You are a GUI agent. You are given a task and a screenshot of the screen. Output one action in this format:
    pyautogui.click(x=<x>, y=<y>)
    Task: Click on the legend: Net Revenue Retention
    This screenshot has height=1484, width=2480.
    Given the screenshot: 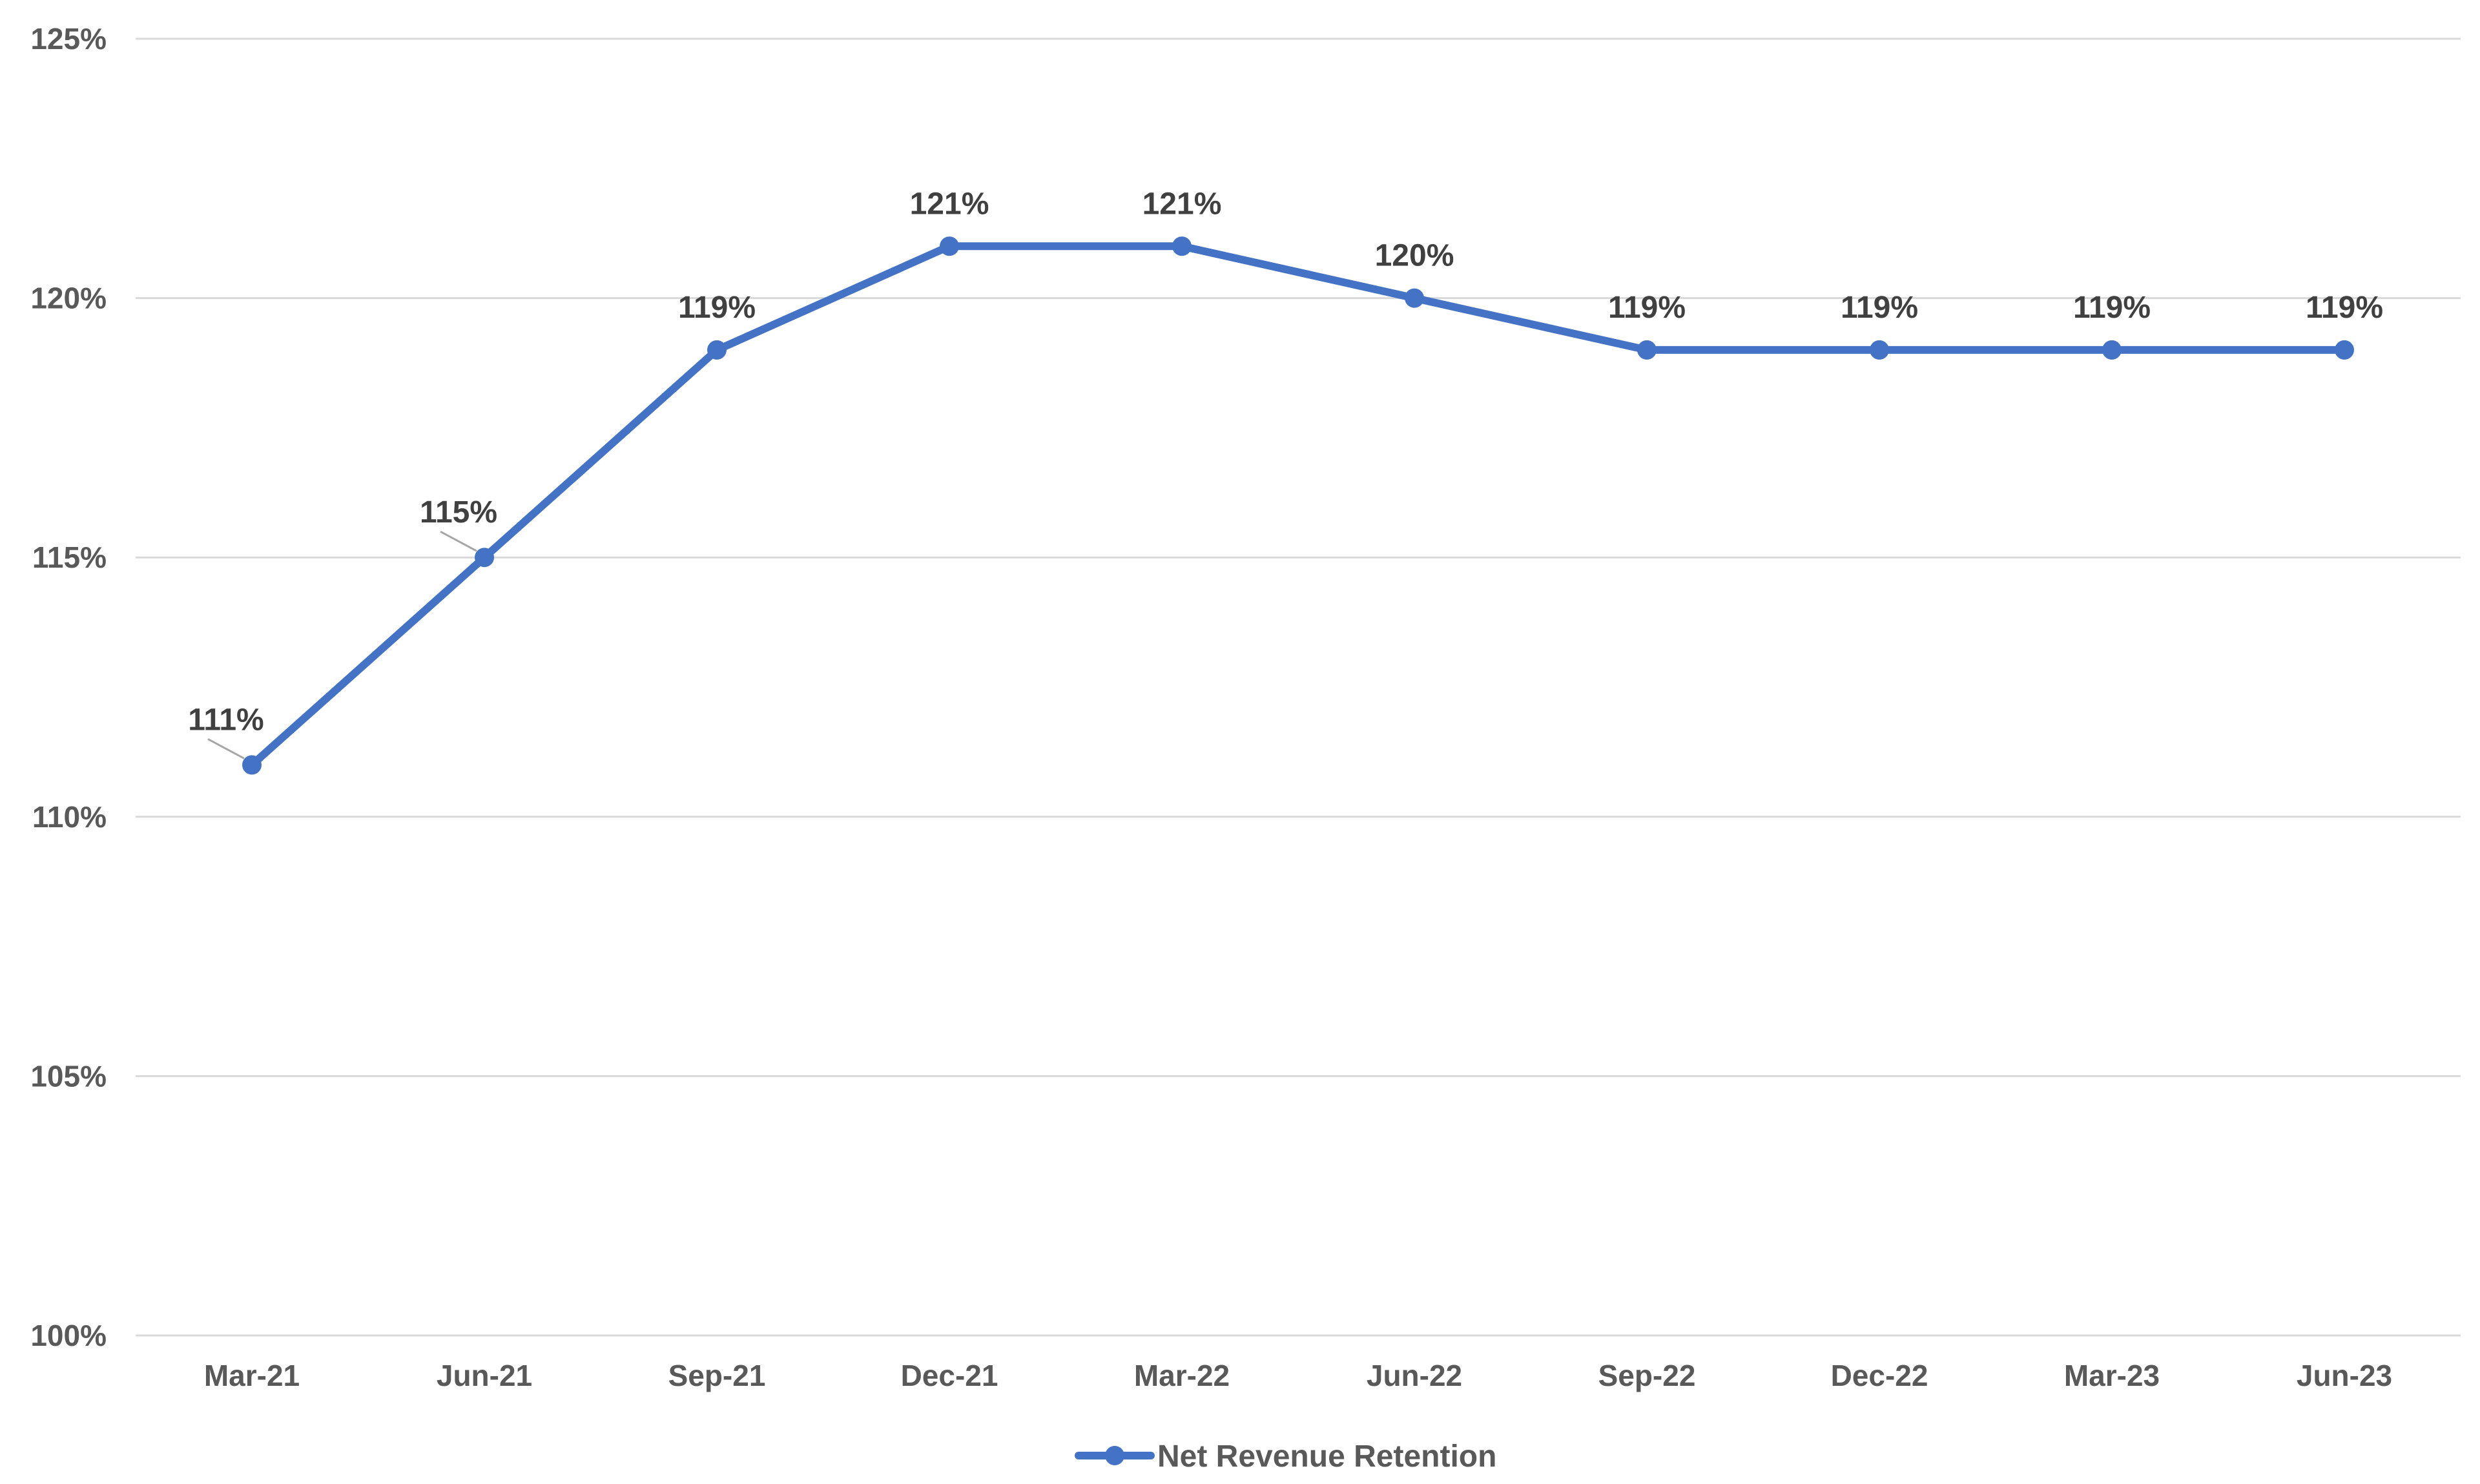 What is the action you would take?
    pyautogui.click(x=1285, y=1456)
    